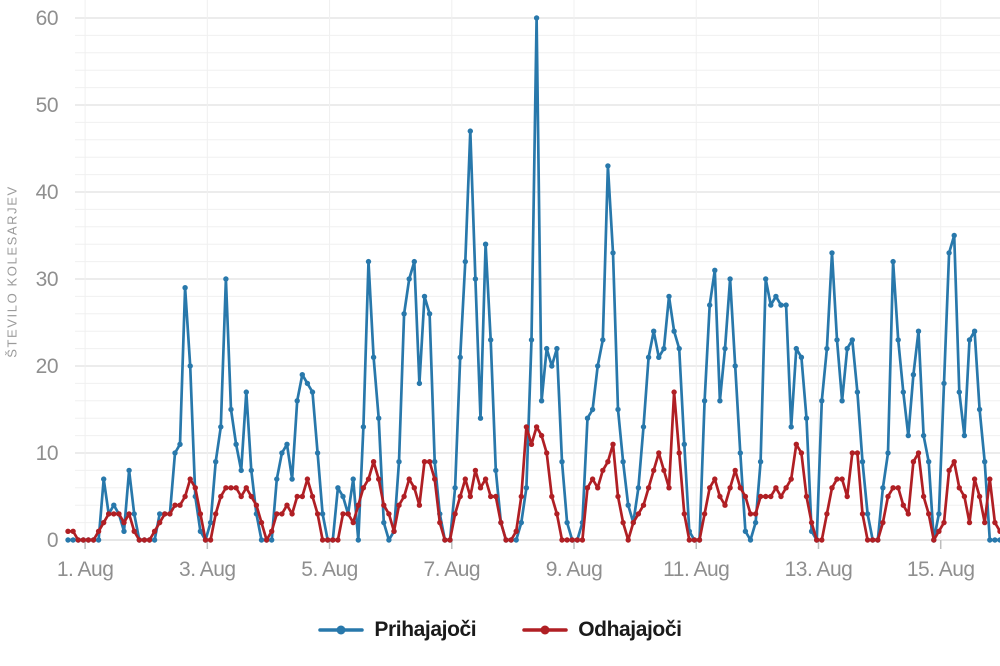 This screenshot has width=1000, height=666. Describe the element at coordinates (452, 569) in the screenshot. I see `x-tick-label: 7. Aug` at that location.